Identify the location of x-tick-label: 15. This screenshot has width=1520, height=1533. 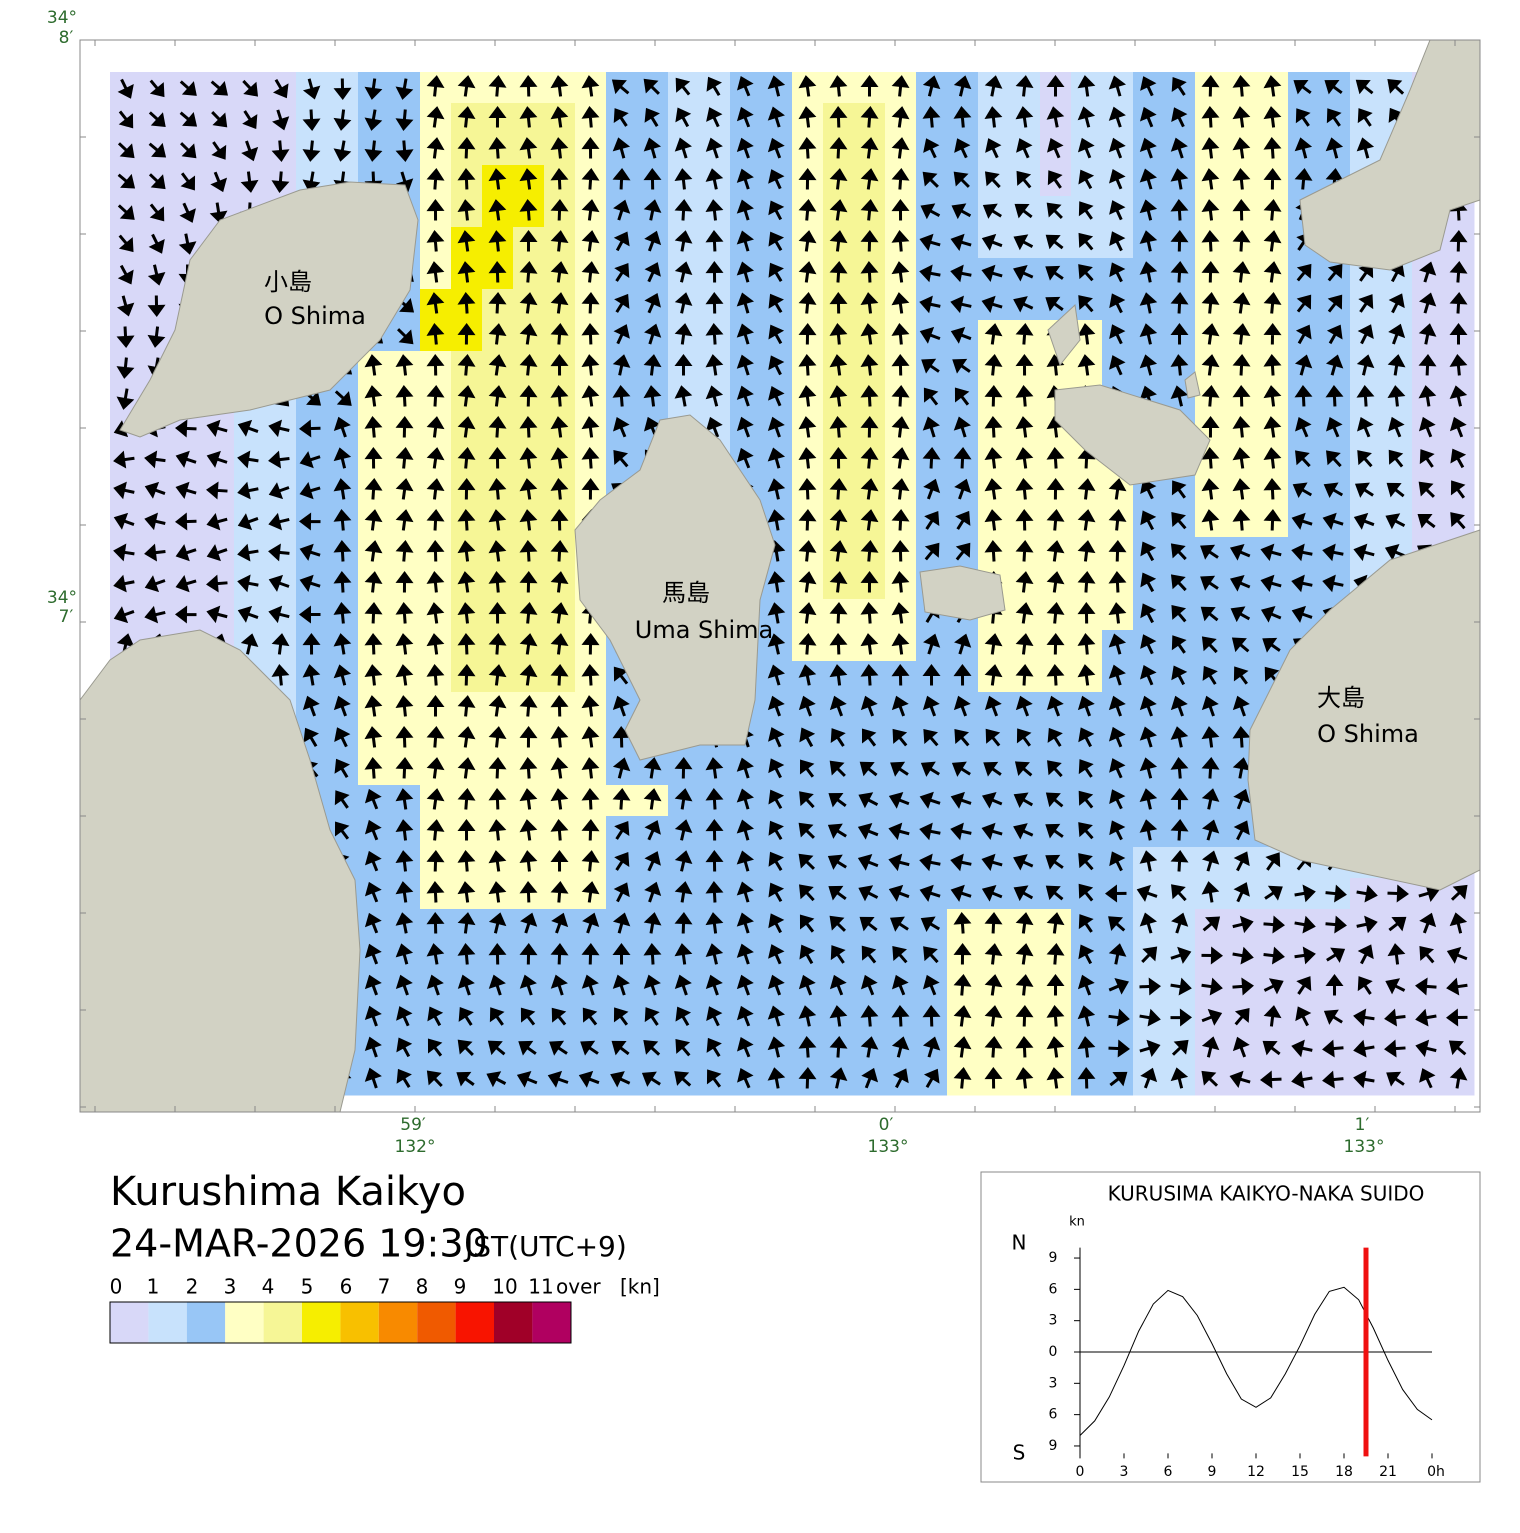
(1300, 1472).